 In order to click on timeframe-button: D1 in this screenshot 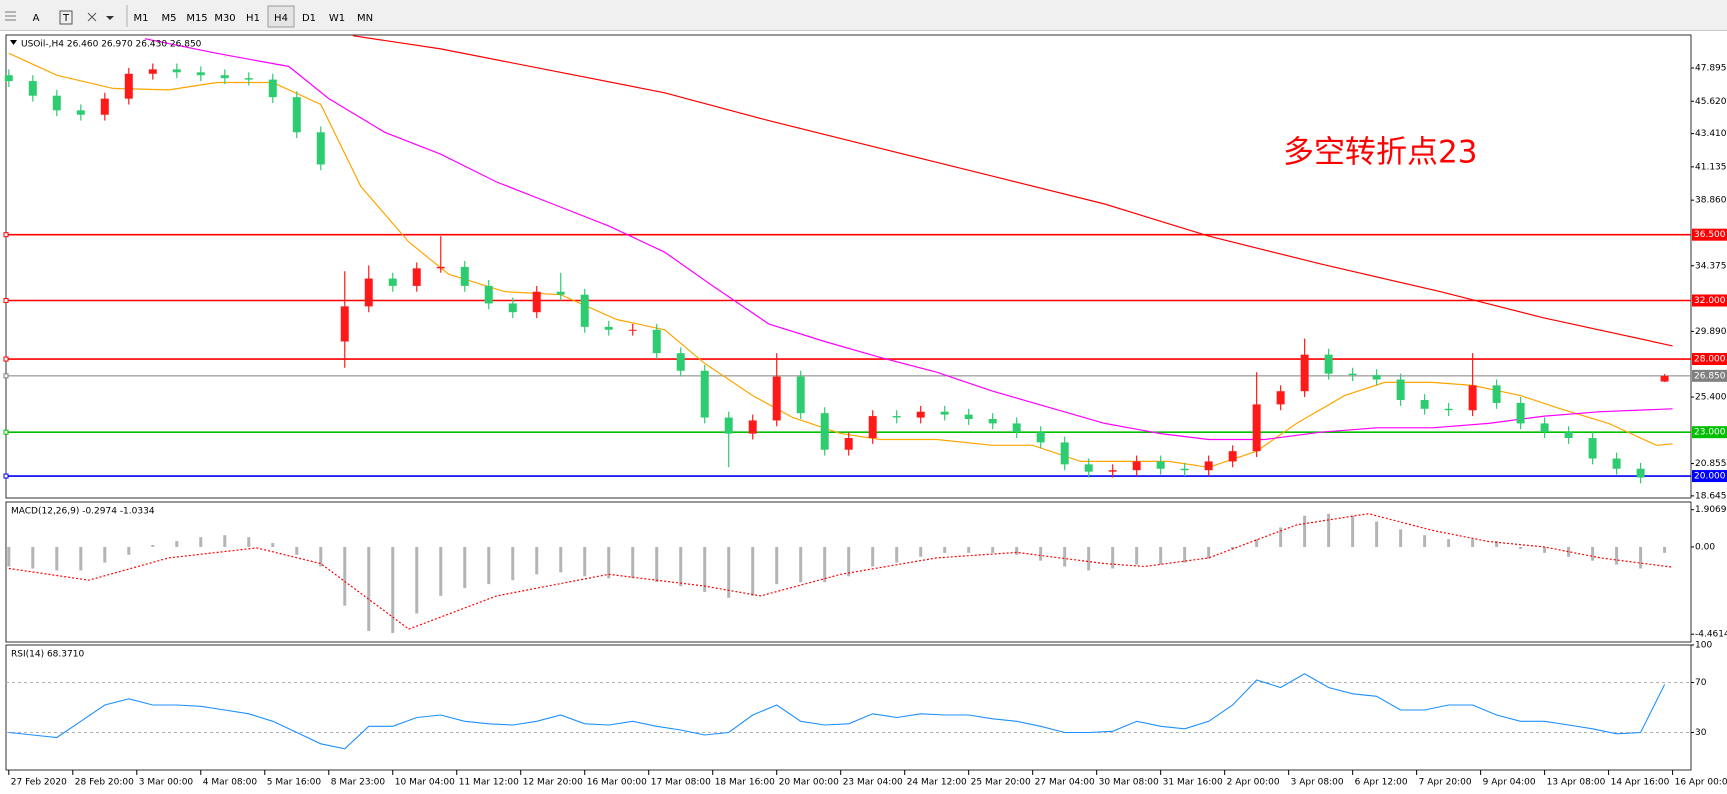, I will do `click(309, 18)`.